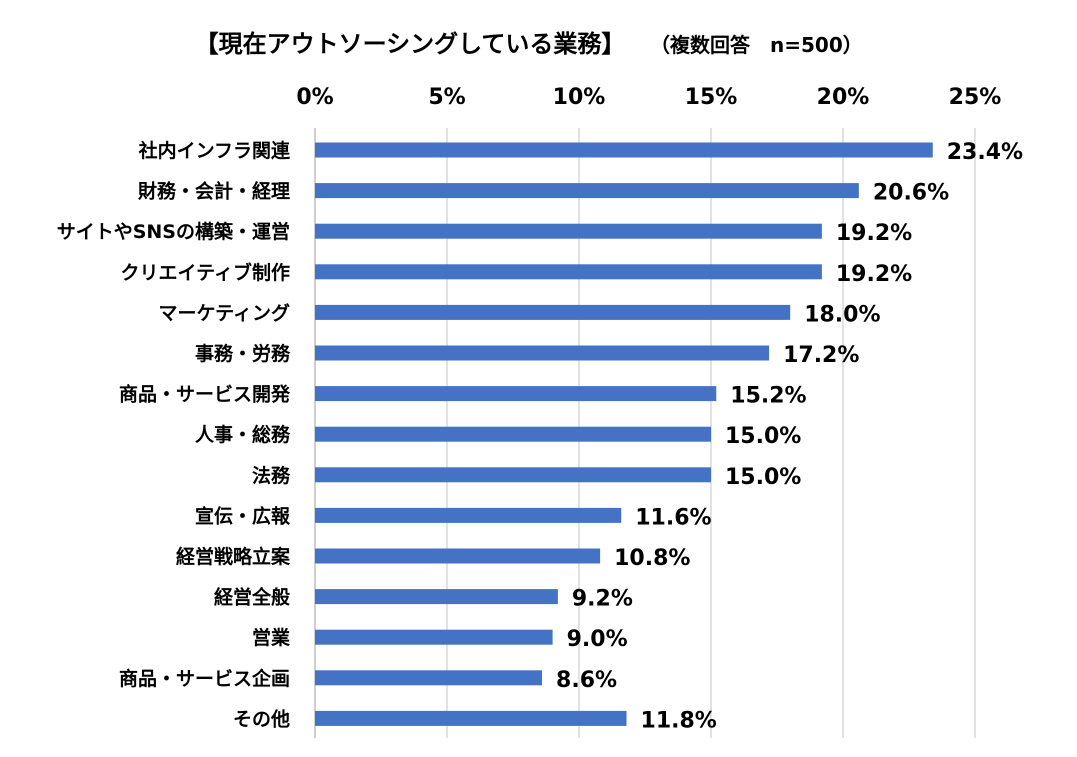 Image resolution: width=1077 pixels, height=757 pixels. Describe the element at coordinates (652, 558) in the screenshot. I see `data-label: 10.8%` at that location.